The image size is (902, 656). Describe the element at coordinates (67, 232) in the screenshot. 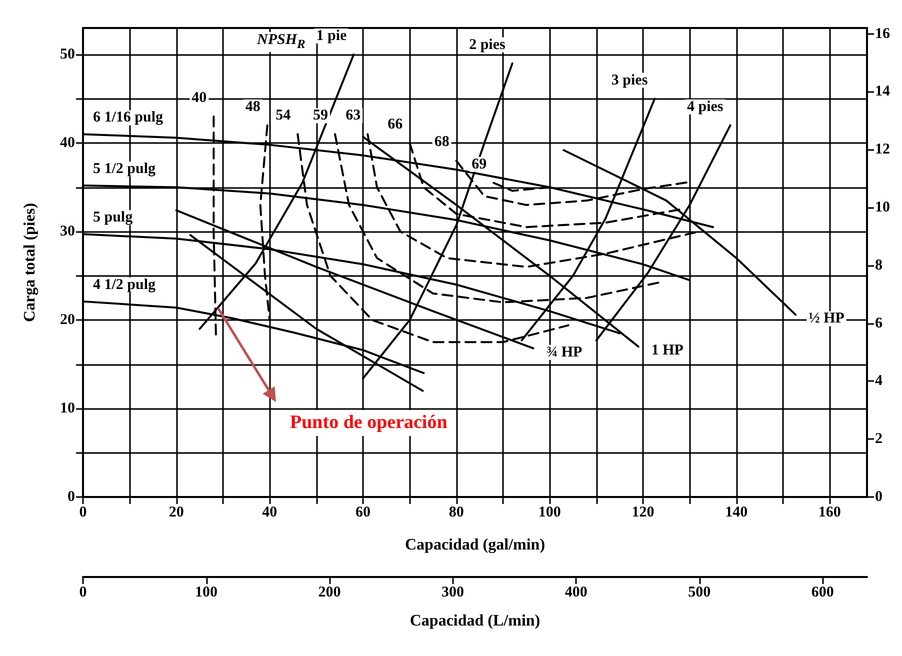

I see `y-tick-label: 30` at that location.